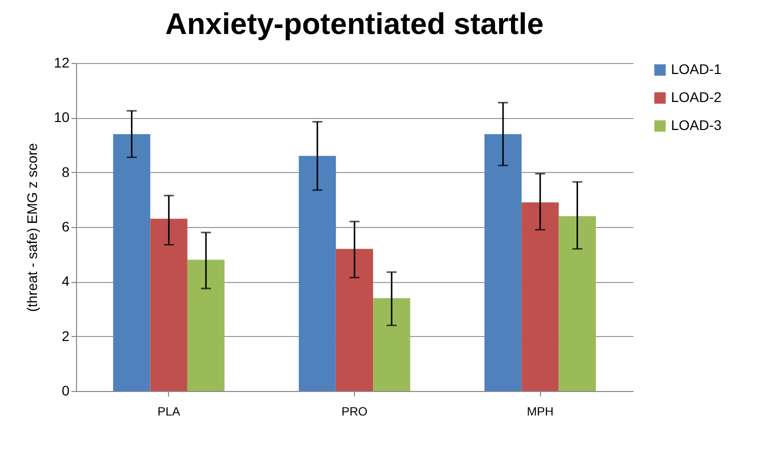 Image resolution: width=767 pixels, height=466 pixels. I want to click on legend-label: LOAD-2, so click(696, 97).